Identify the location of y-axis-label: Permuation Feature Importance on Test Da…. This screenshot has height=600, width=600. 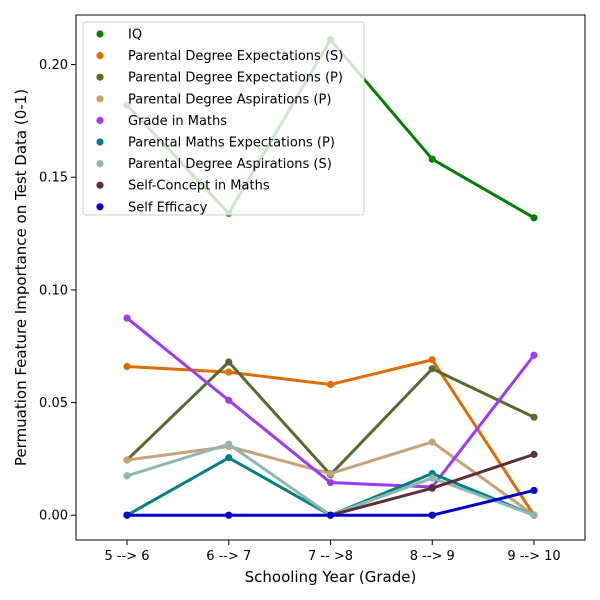
(21, 277).